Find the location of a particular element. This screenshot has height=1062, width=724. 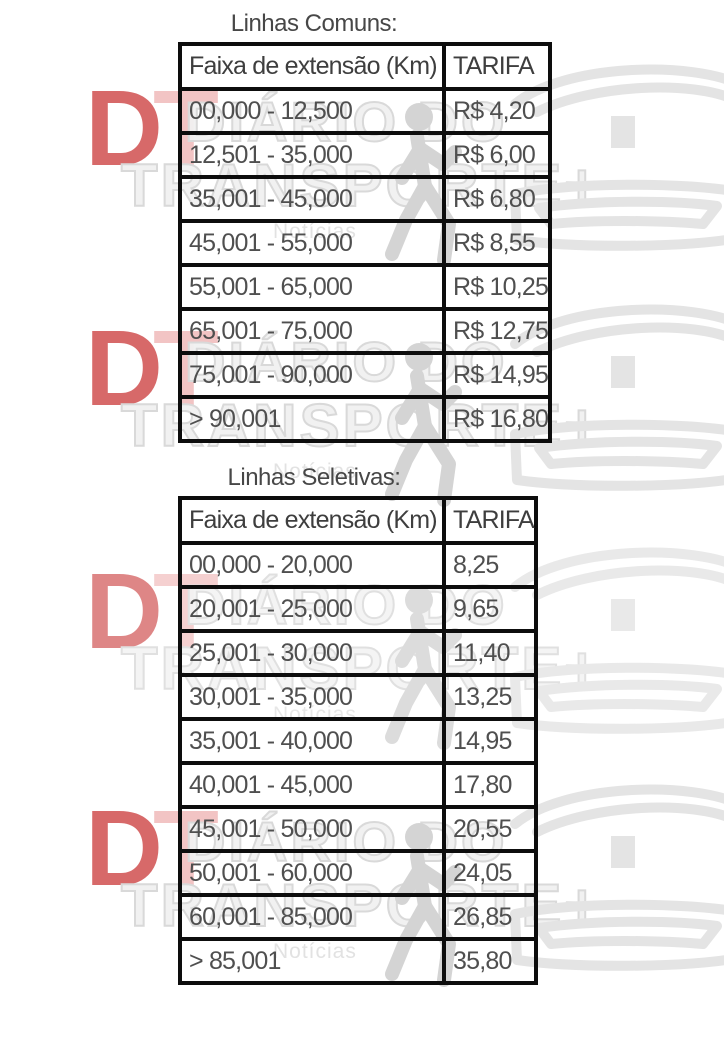

faixa-cell: 45,001 - 55,000 is located at coordinates (312, 243).